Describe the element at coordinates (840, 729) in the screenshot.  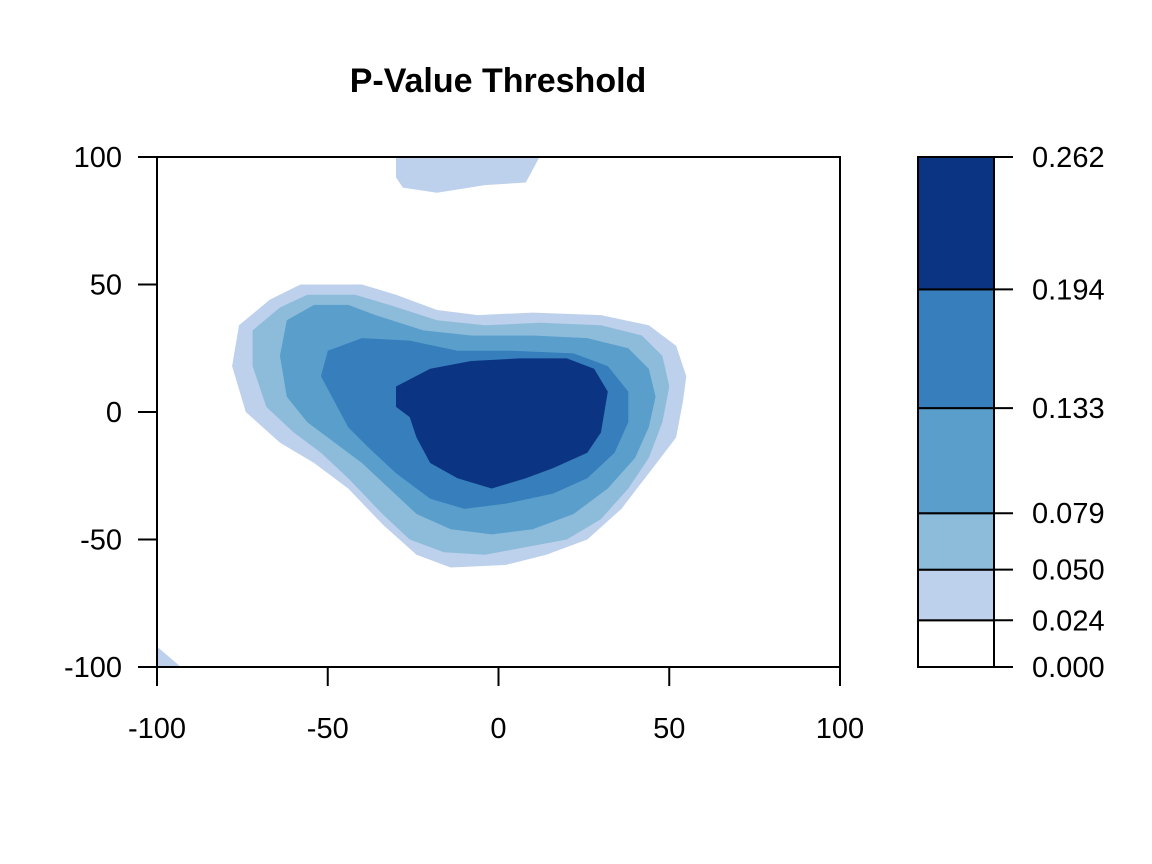
I see `x-tick-label: 100` at that location.